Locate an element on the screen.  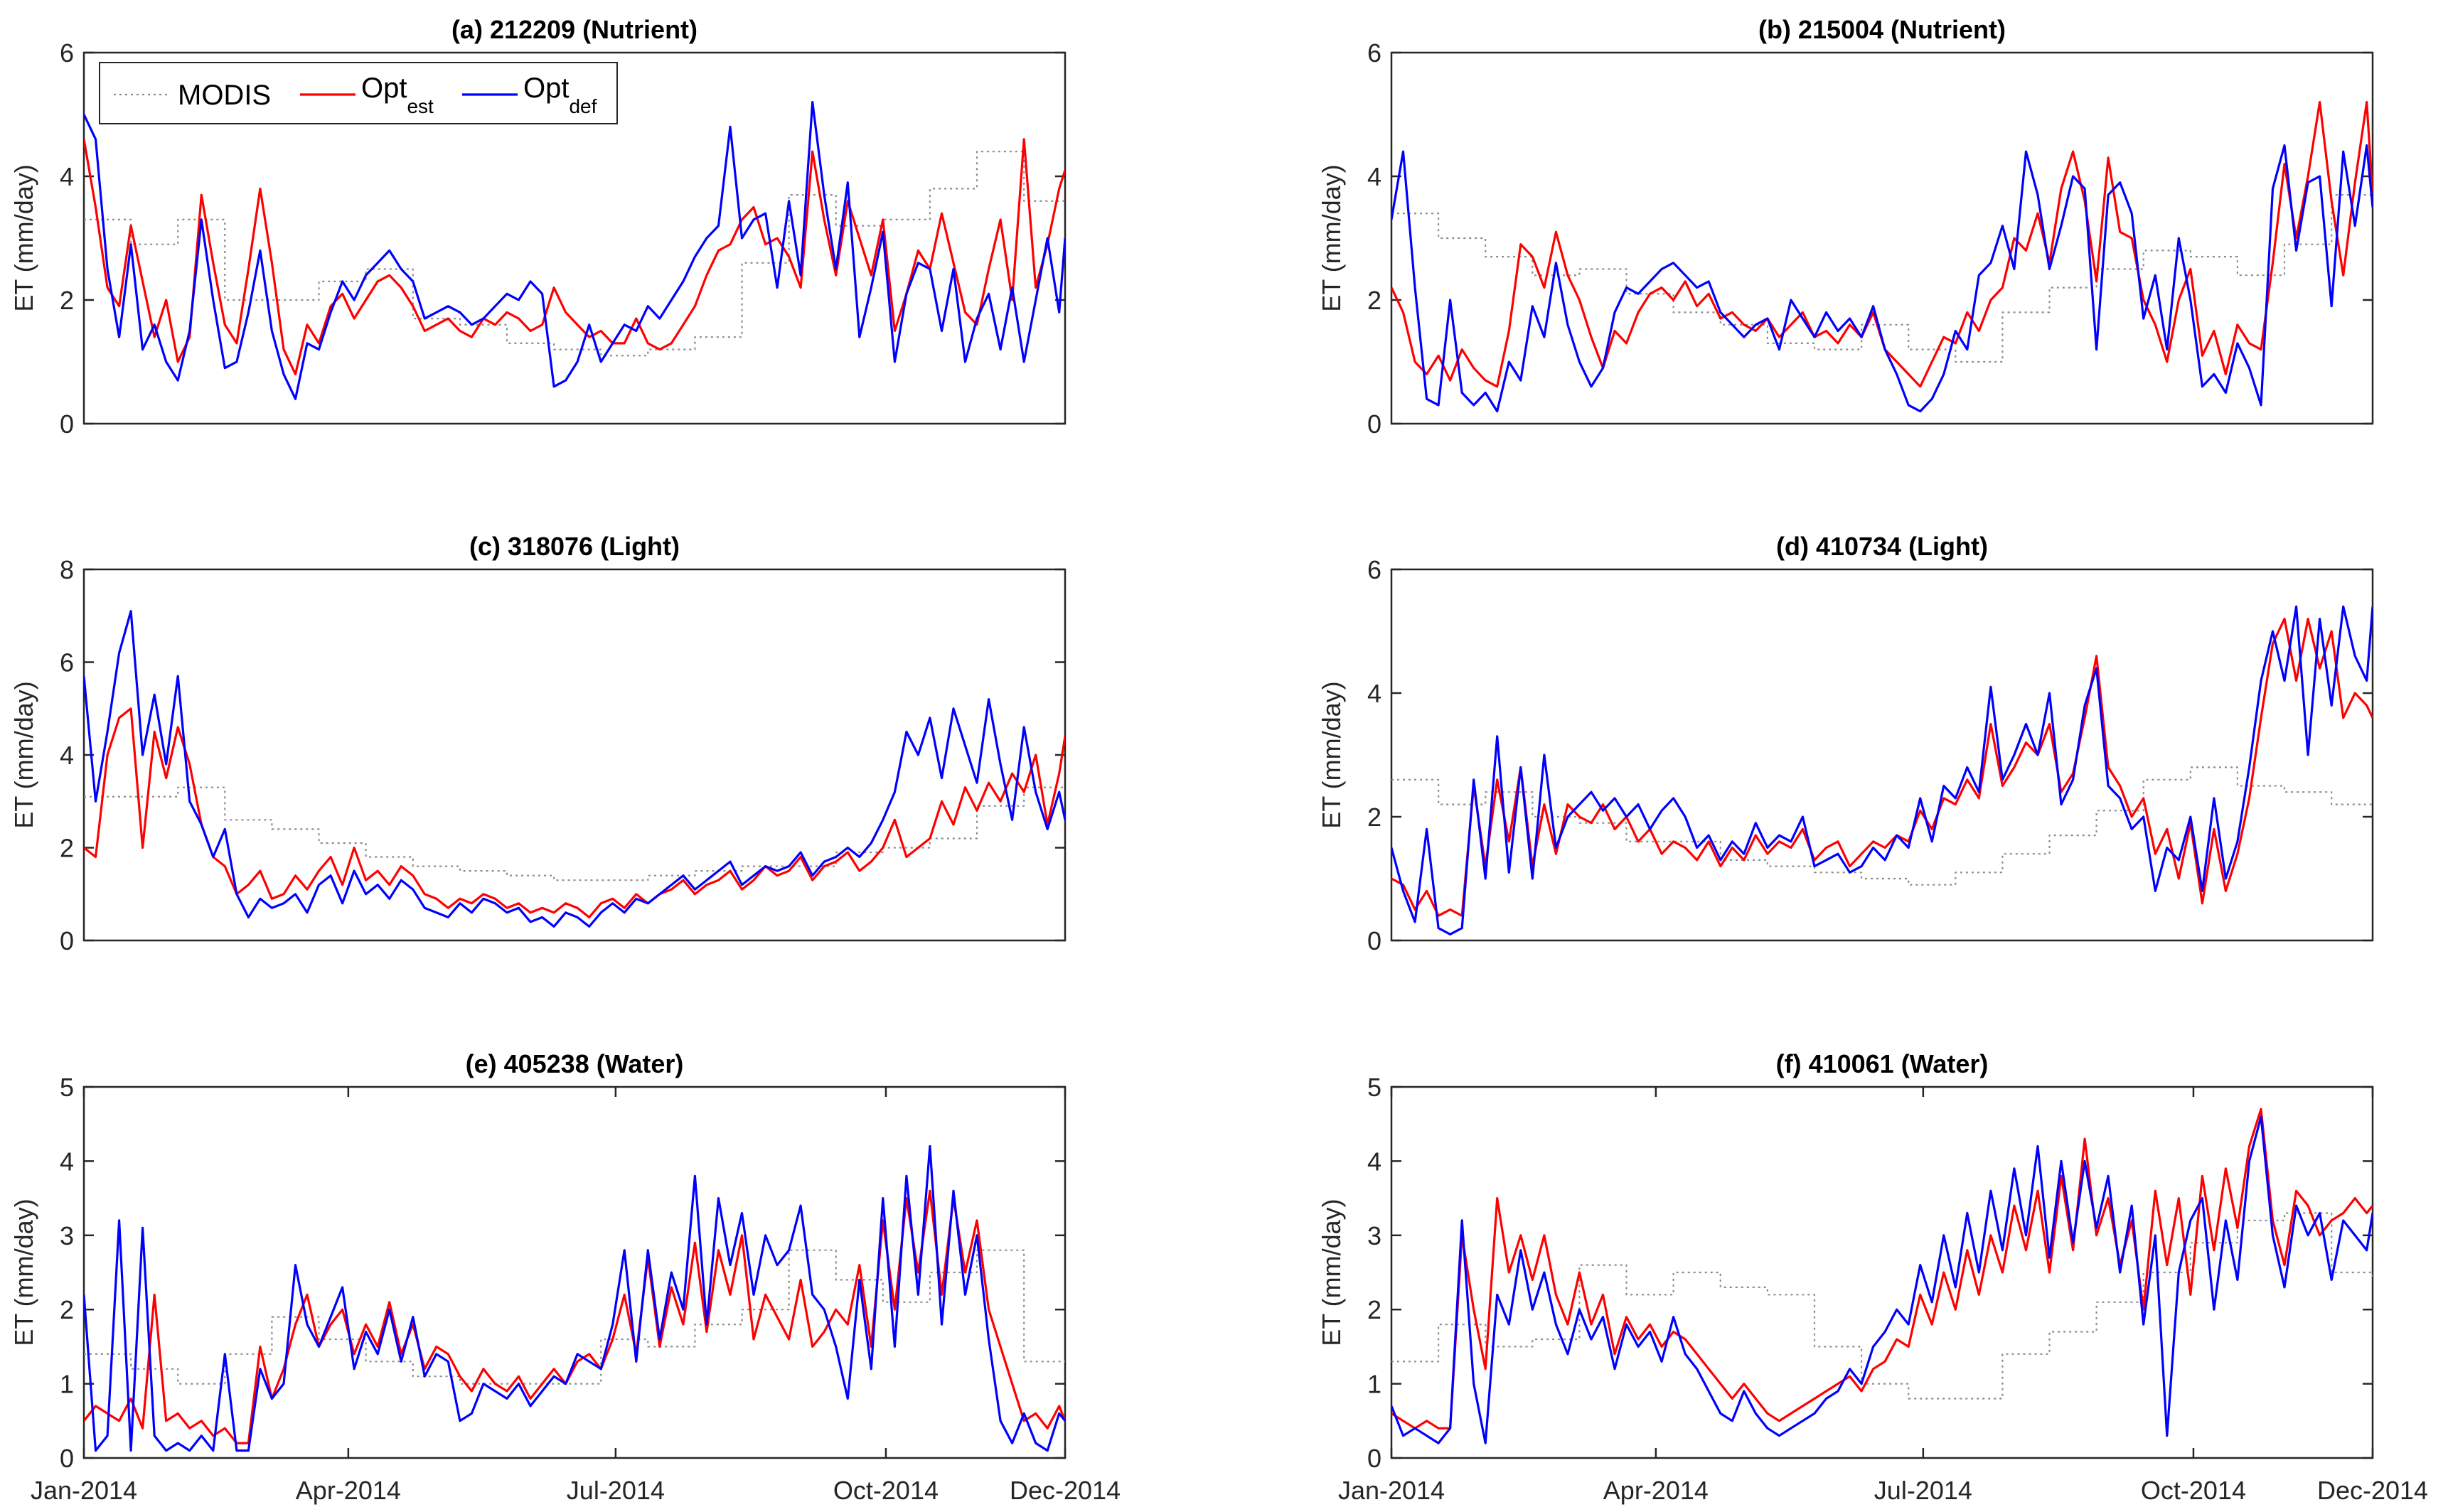
legend-label-opt-est: Optest is located at coordinates (398, 95).